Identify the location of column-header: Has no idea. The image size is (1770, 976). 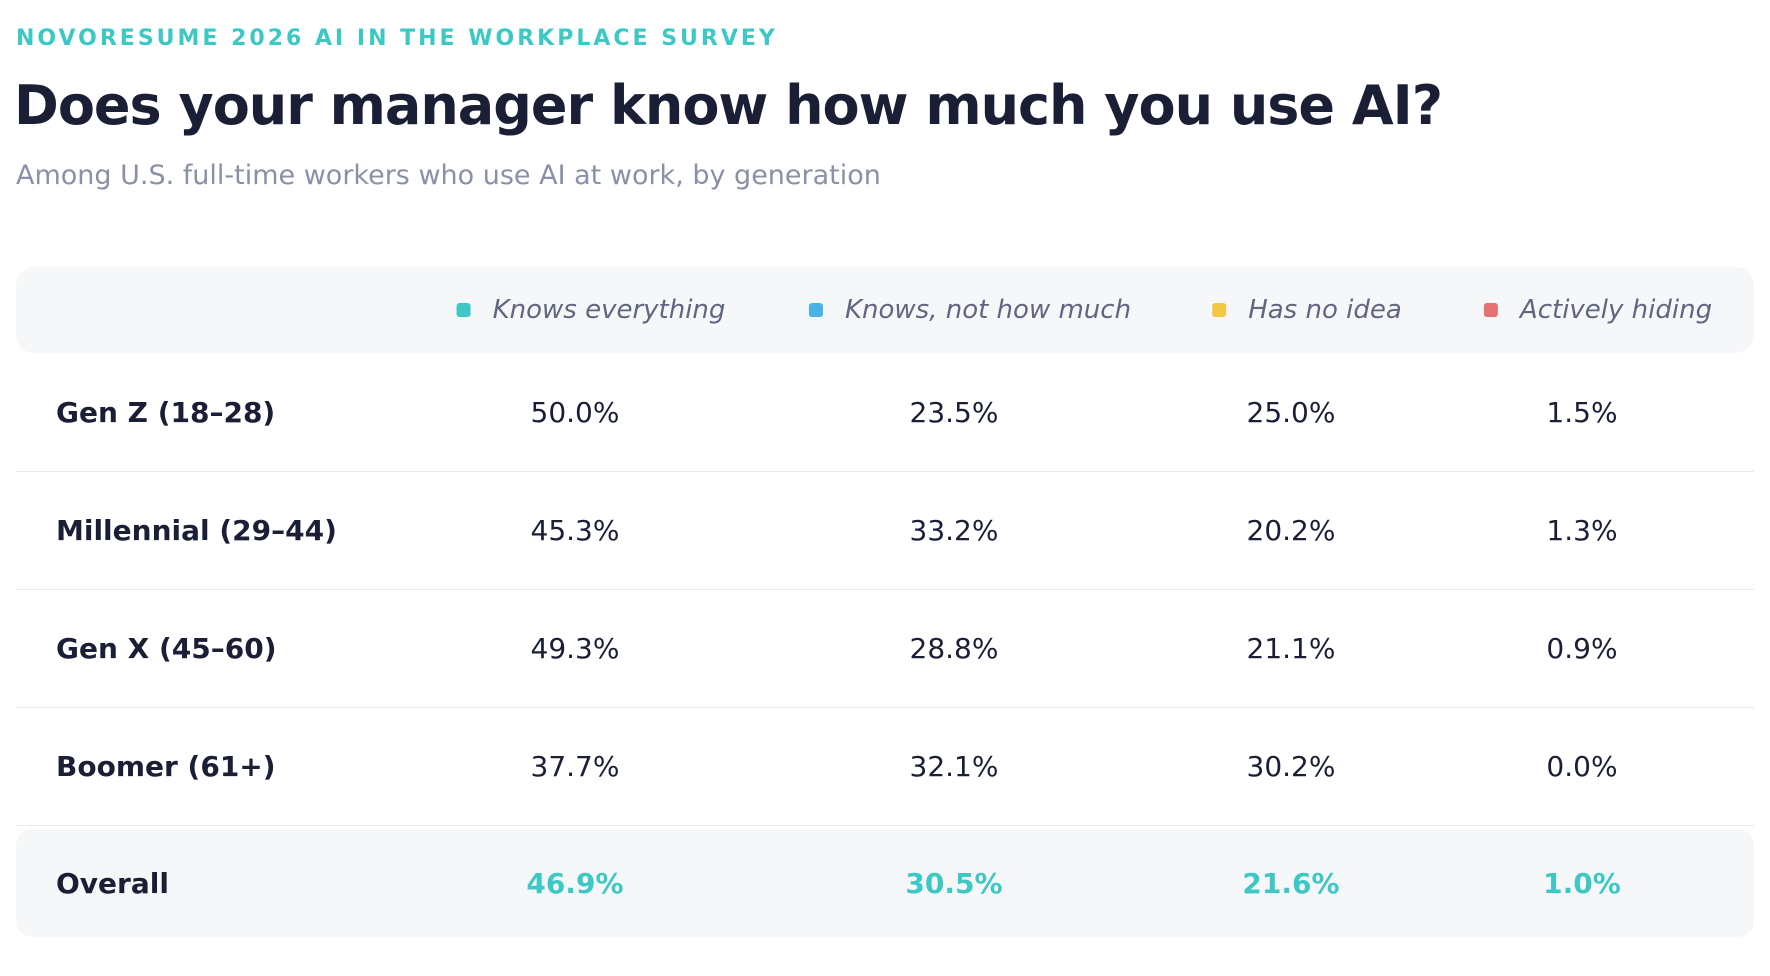
(1307, 310).